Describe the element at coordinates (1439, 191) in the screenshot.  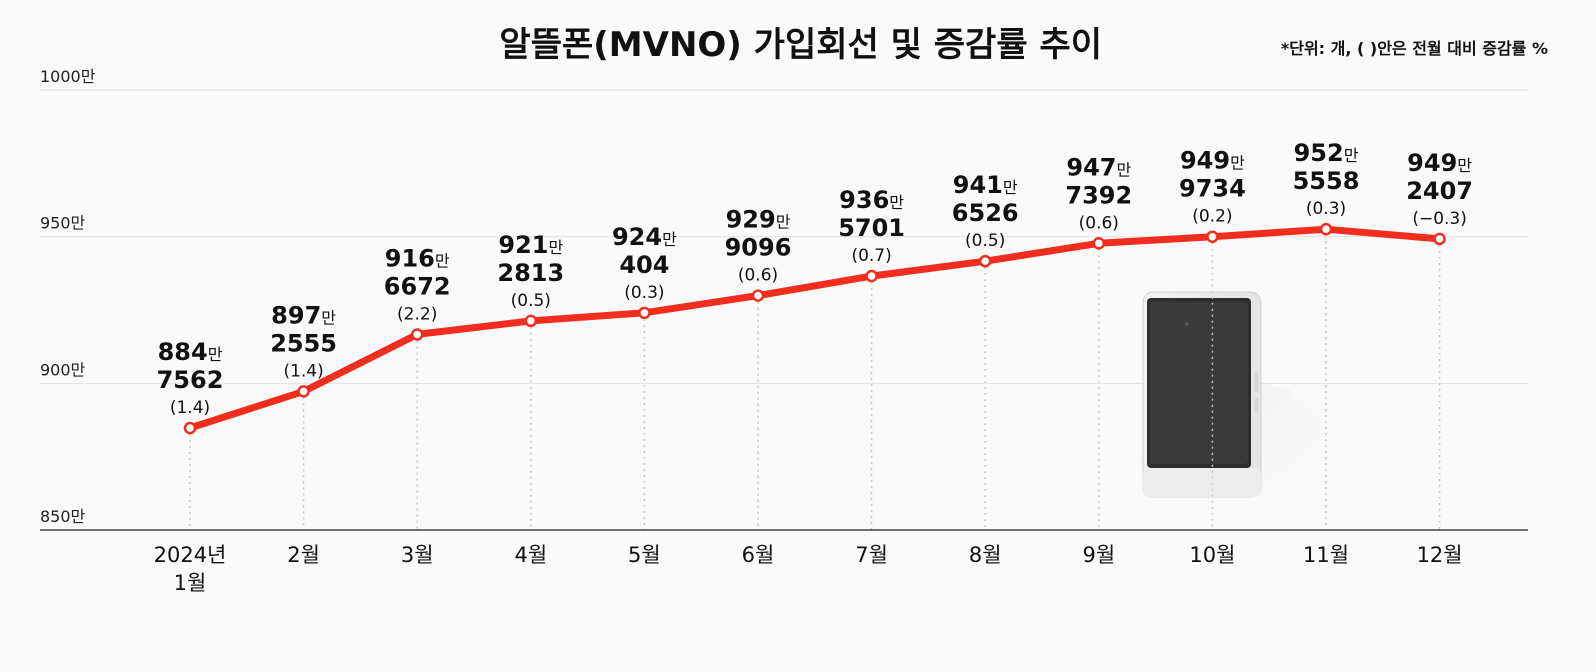
I see `value-label-bottom: 2407` at that location.